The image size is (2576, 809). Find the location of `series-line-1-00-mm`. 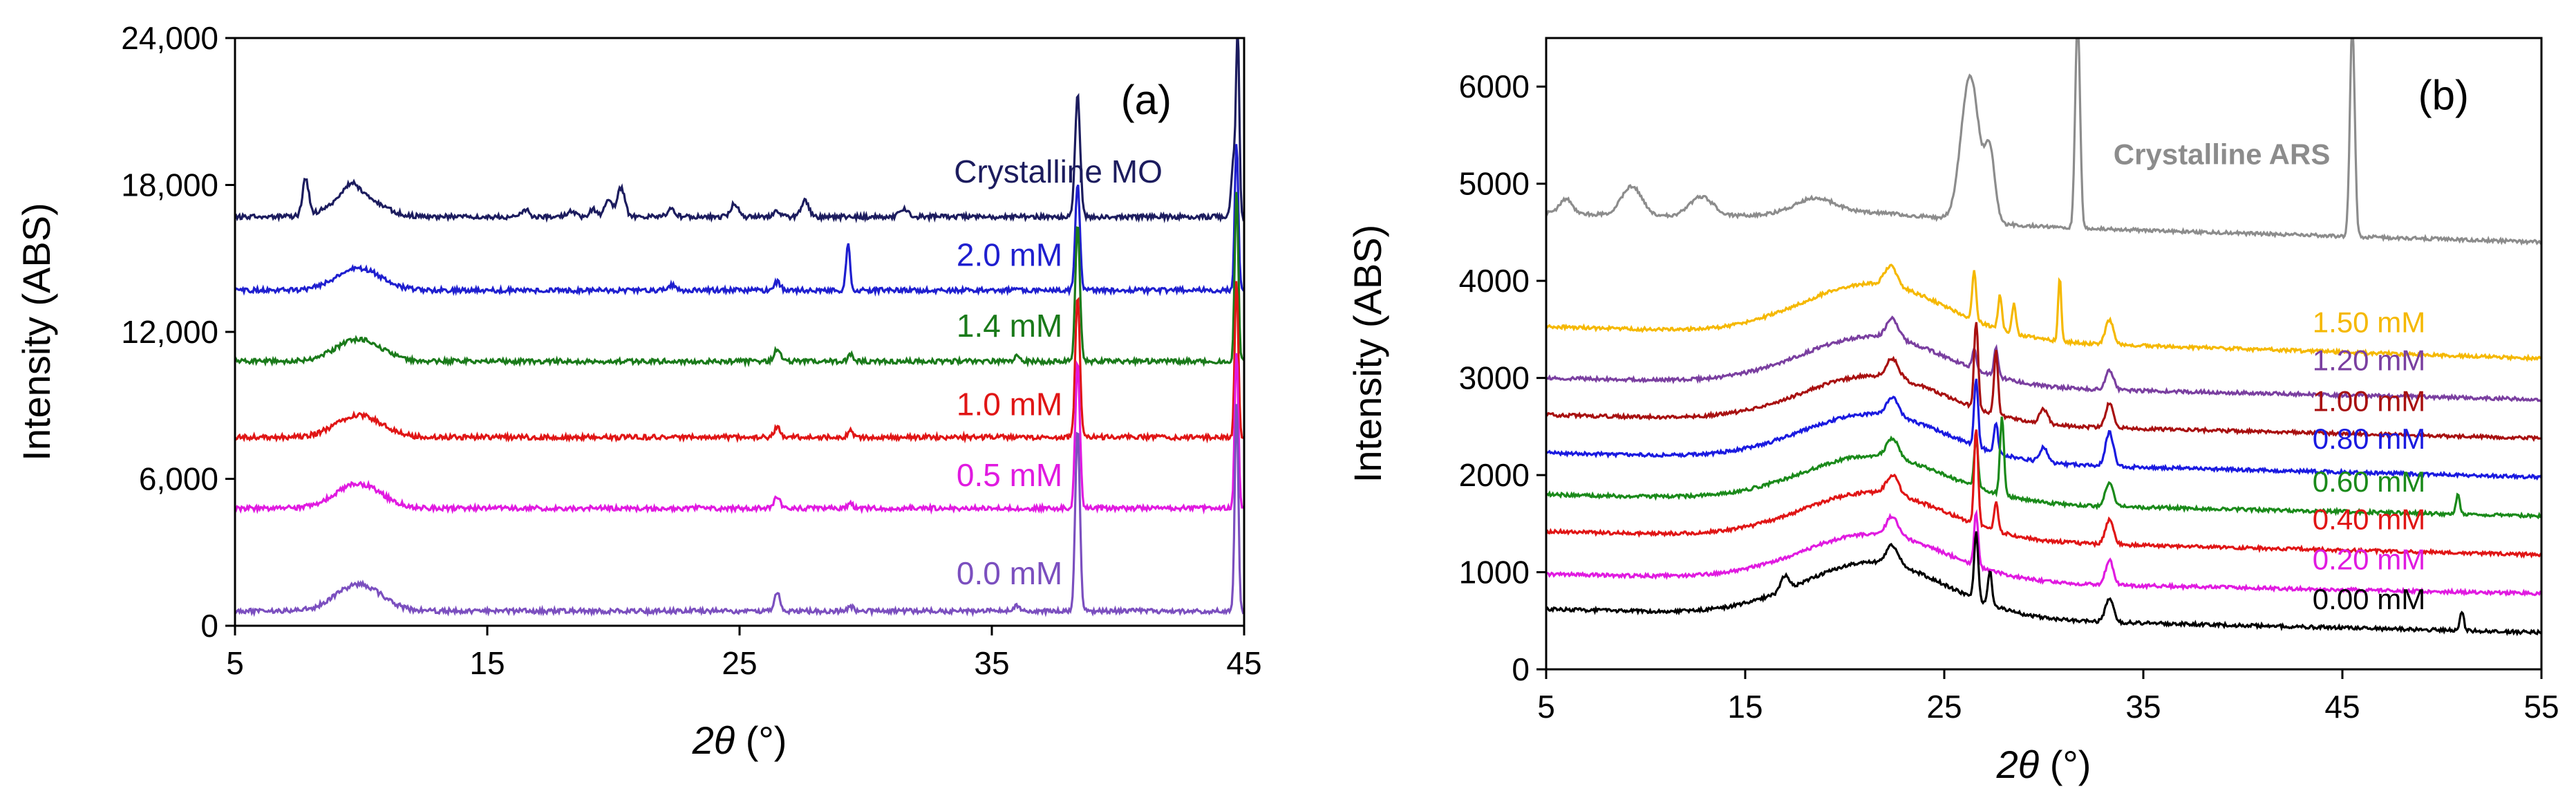

series-line-1-00-mm is located at coordinates (2043, 382).